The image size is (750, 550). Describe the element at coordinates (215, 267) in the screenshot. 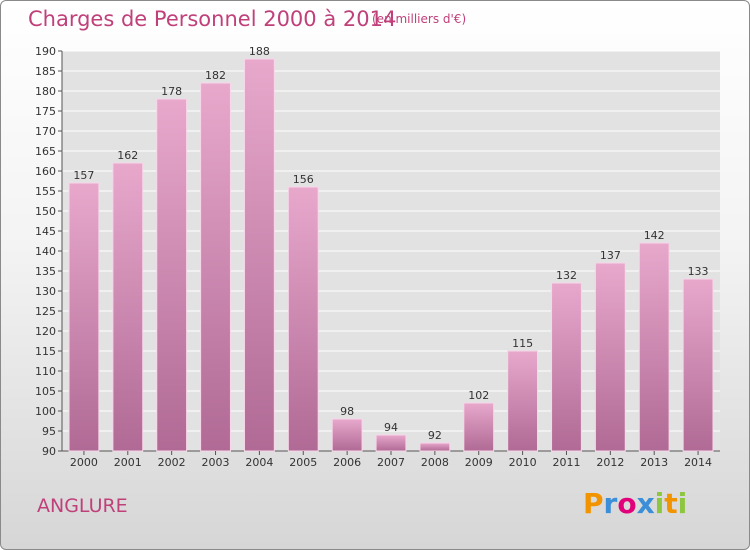

I see `bar-2003` at that location.